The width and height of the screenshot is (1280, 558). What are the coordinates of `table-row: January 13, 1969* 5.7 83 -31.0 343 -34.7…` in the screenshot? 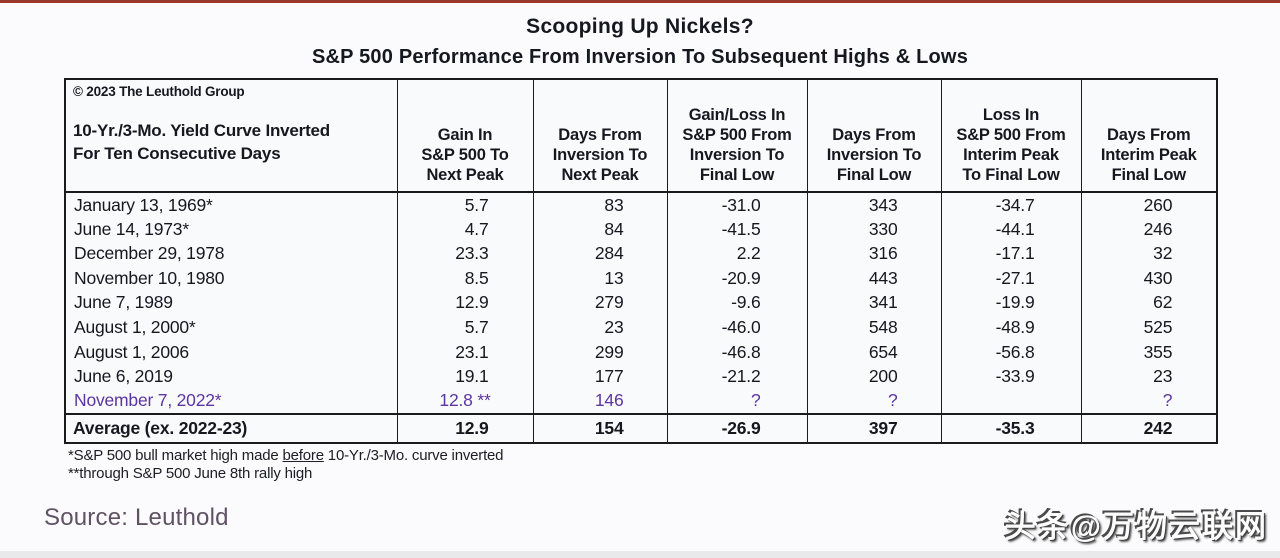 It's located at (641, 204).